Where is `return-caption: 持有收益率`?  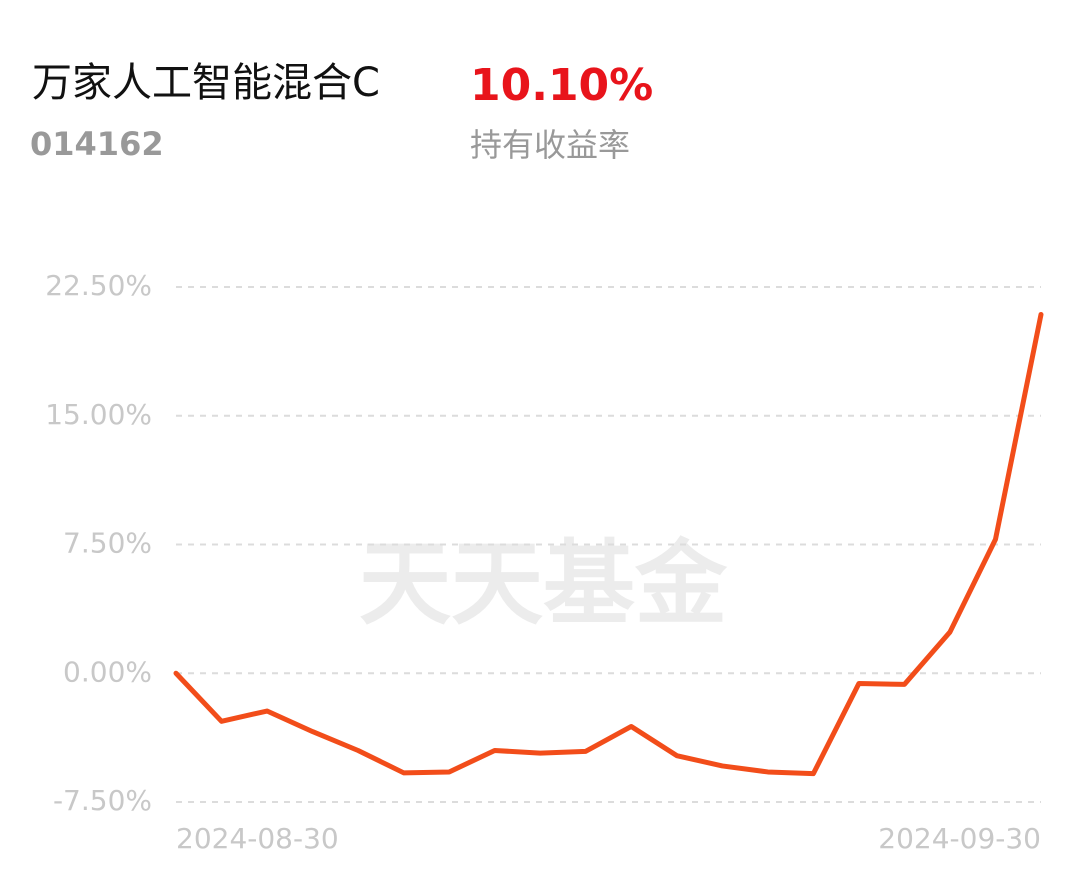 return-caption: 持有收益率 is located at coordinates (550, 145).